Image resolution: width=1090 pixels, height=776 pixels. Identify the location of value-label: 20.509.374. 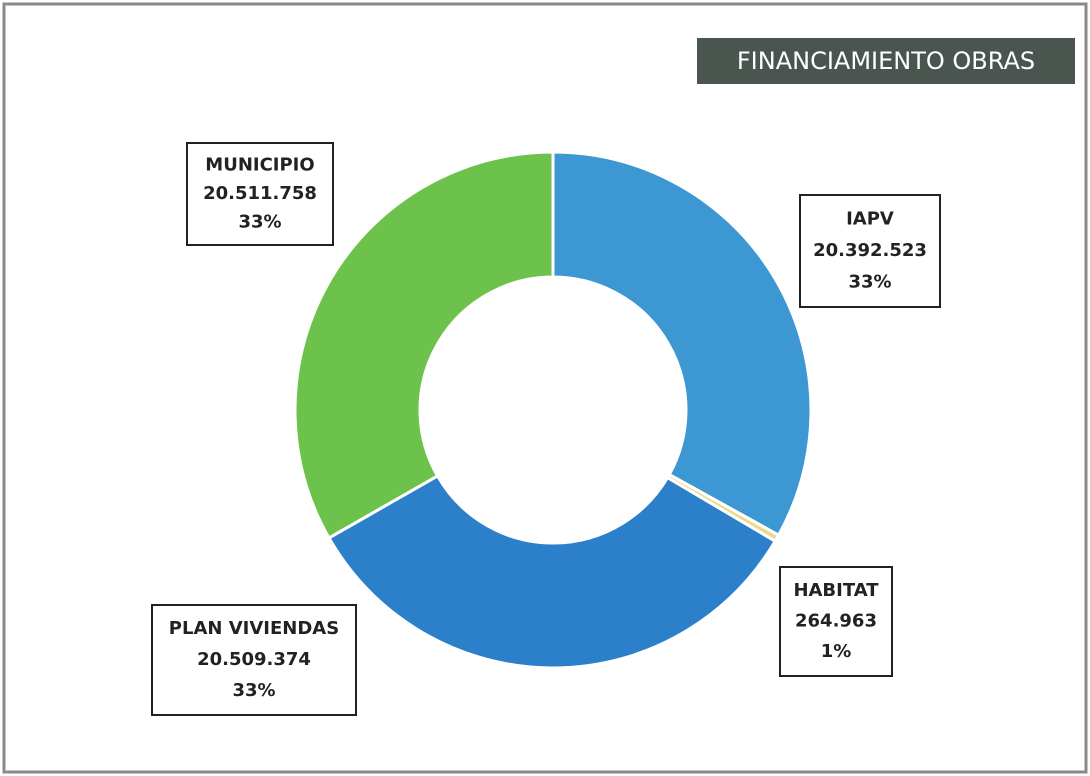
(254, 659).